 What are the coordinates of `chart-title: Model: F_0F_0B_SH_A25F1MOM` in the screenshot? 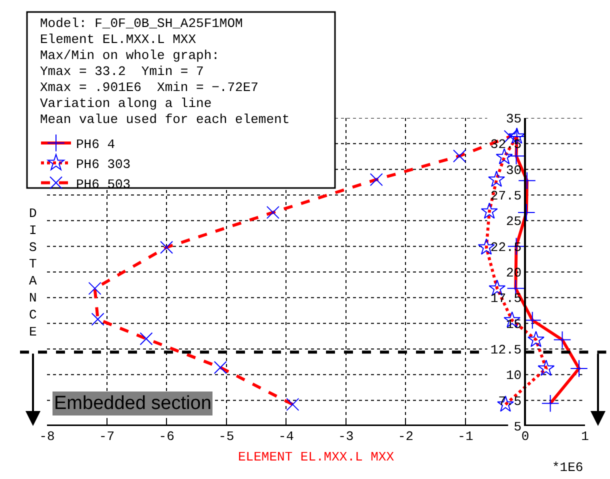 It's located at (141, 23).